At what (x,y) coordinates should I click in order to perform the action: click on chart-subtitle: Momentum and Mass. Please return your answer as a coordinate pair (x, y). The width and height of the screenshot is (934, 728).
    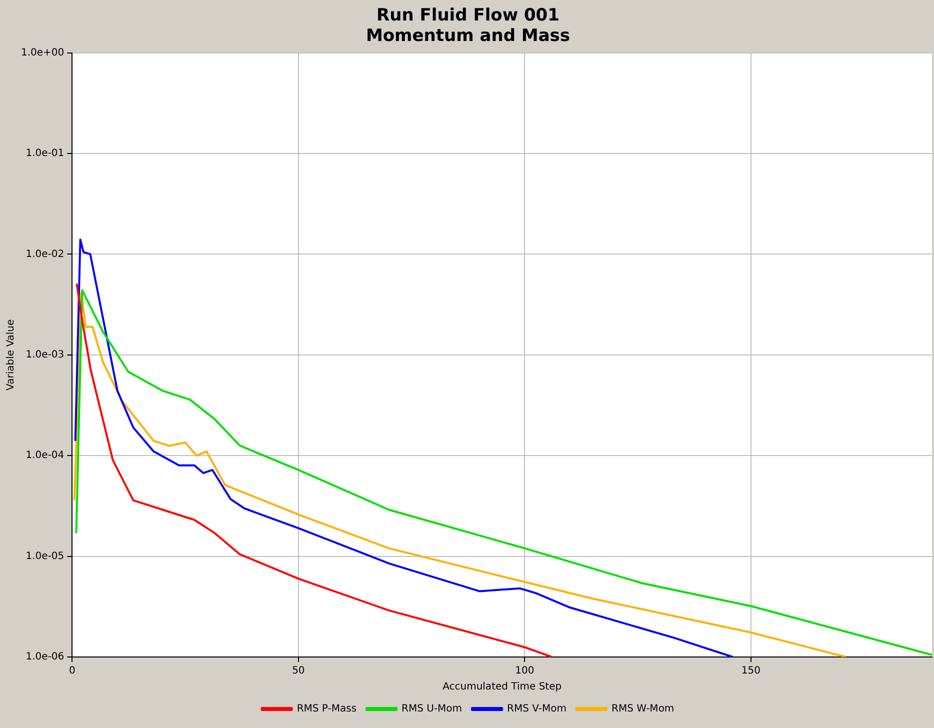
    Looking at the image, I should click on (468, 36).